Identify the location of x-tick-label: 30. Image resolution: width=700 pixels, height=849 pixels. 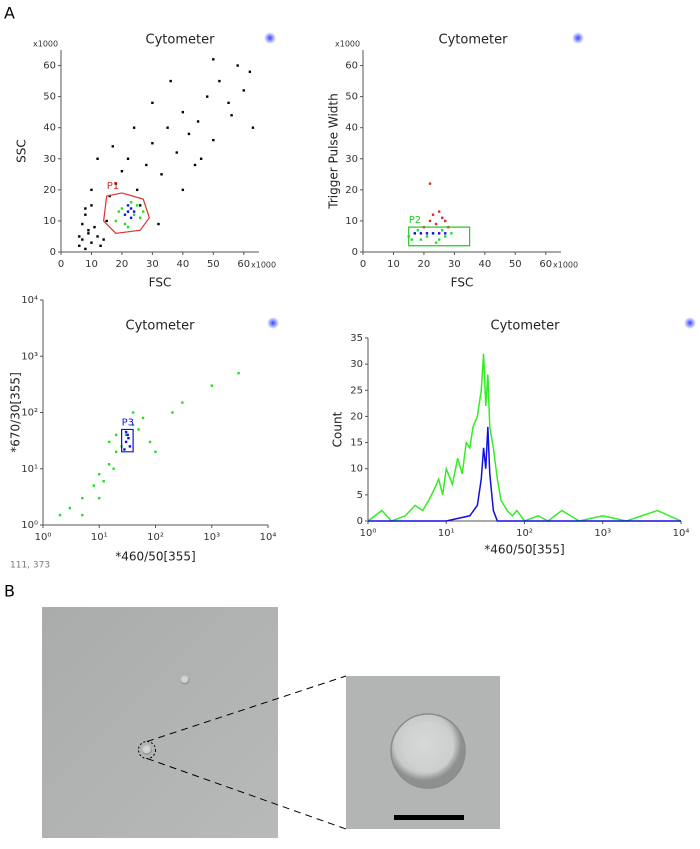
(454, 264).